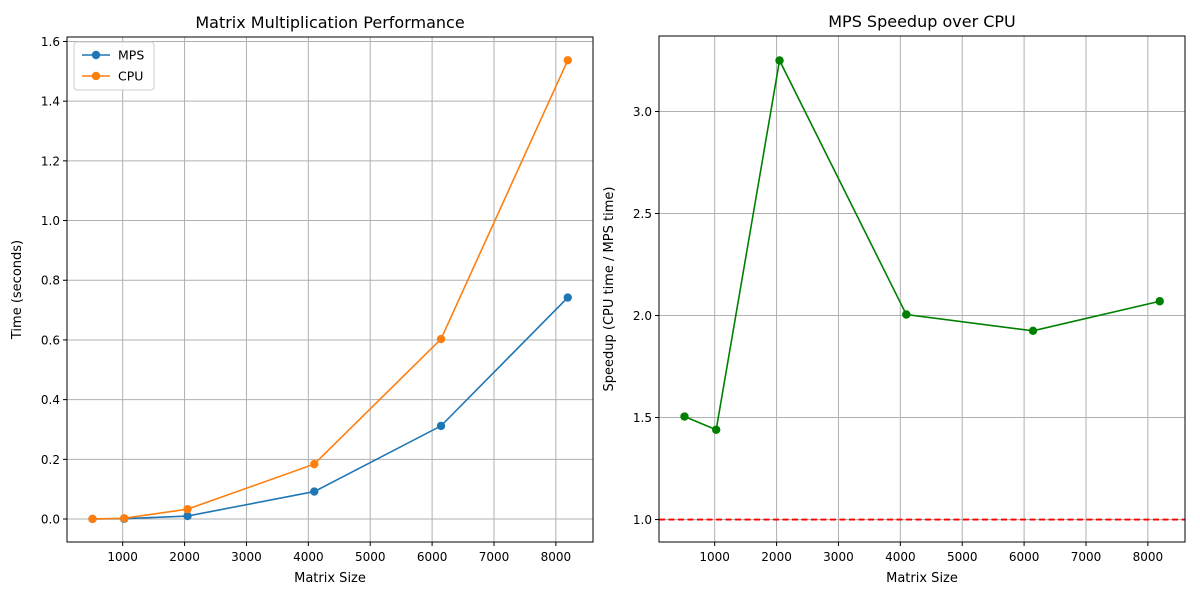 The height and width of the screenshot is (600, 1200). Describe the element at coordinates (50, 102) in the screenshot. I see `y-tick-label: 1.4` at that location.